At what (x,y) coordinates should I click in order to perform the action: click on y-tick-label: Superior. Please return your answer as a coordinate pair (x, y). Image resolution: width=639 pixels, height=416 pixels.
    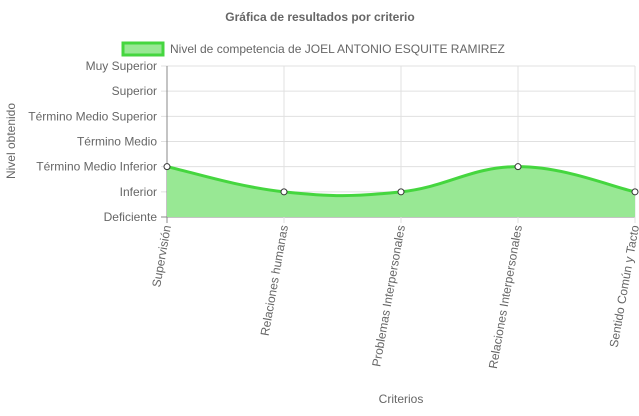
    Looking at the image, I should click on (134, 91).